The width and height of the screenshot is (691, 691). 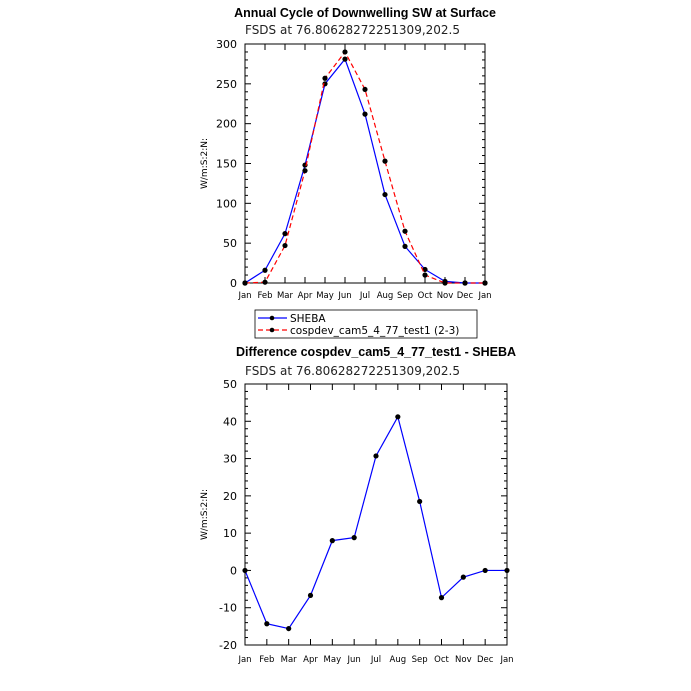 I want to click on y-tick-label: 30, so click(x=230, y=459).